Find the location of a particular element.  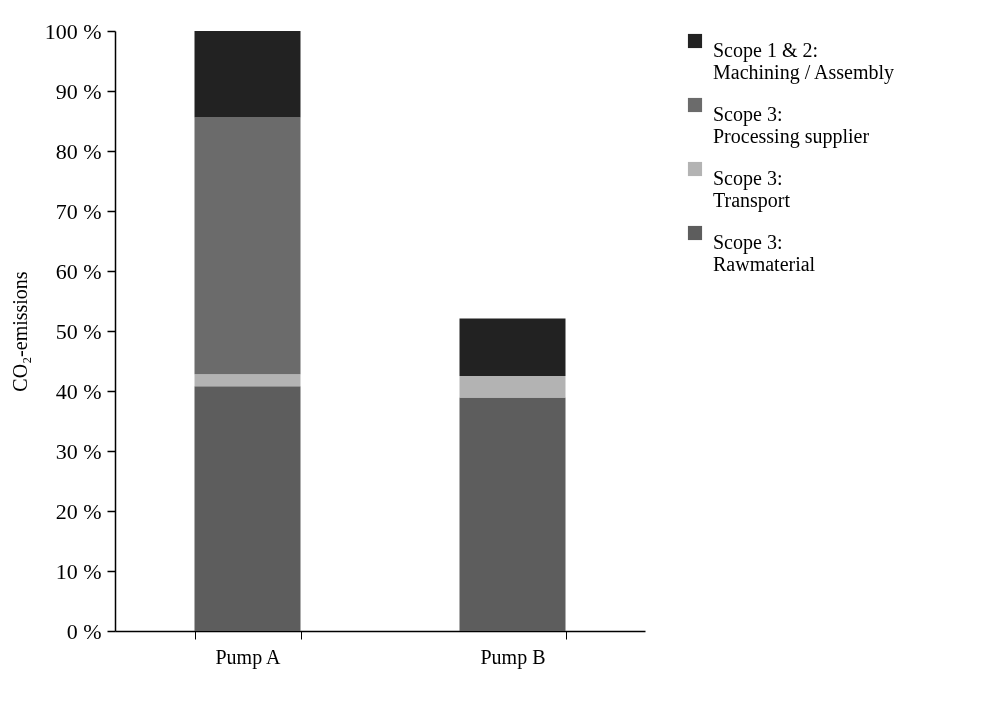

y-tick-label: 80 % is located at coordinates (78, 151).